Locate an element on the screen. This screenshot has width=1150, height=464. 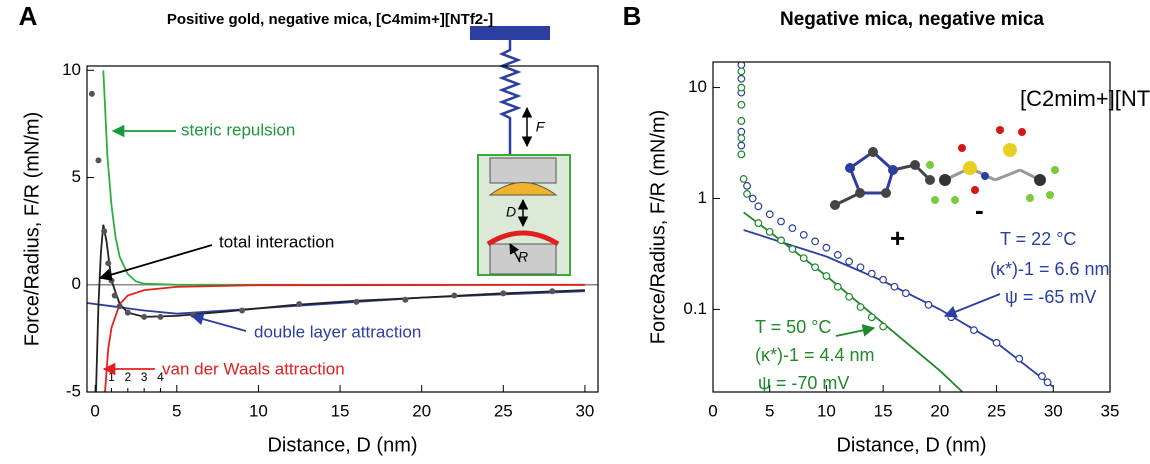
inset-label: F is located at coordinates (541, 127).